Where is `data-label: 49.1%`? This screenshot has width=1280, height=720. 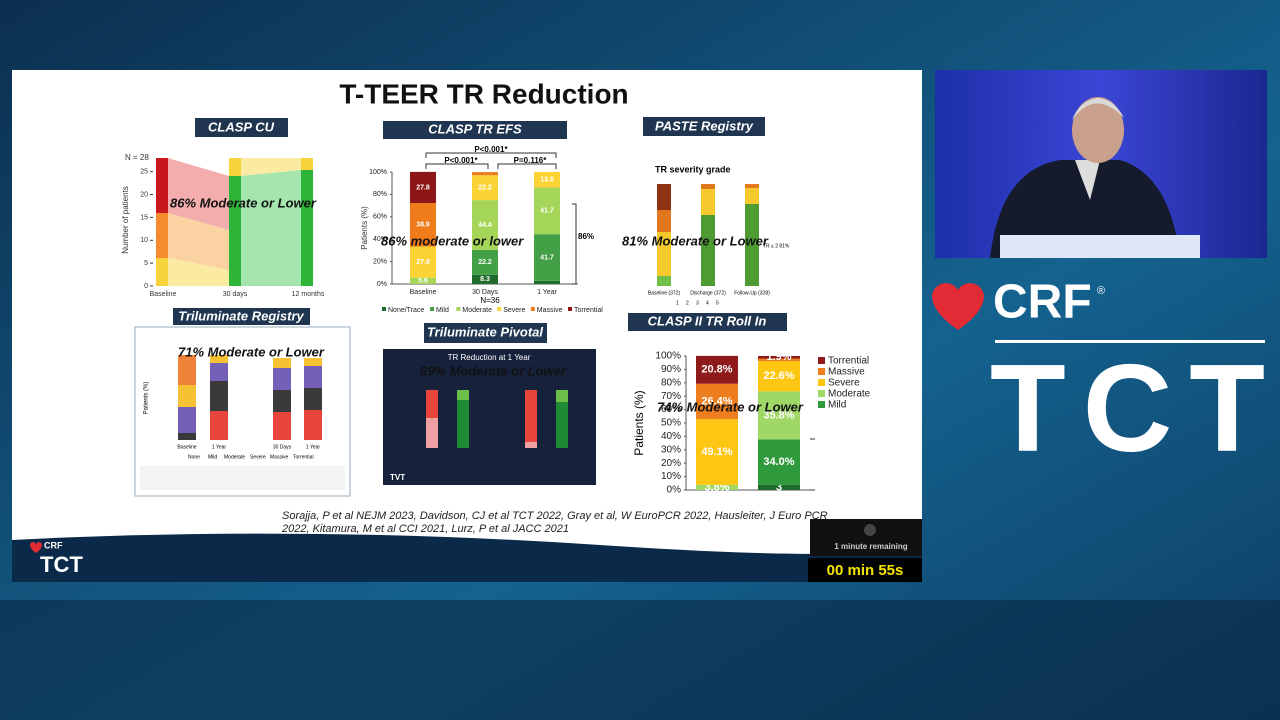 data-label: 49.1% is located at coordinates (716, 452).